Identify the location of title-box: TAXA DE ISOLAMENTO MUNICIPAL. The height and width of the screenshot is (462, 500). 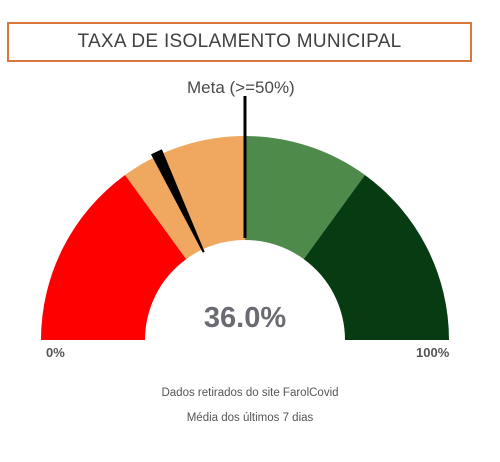
(239, 42).